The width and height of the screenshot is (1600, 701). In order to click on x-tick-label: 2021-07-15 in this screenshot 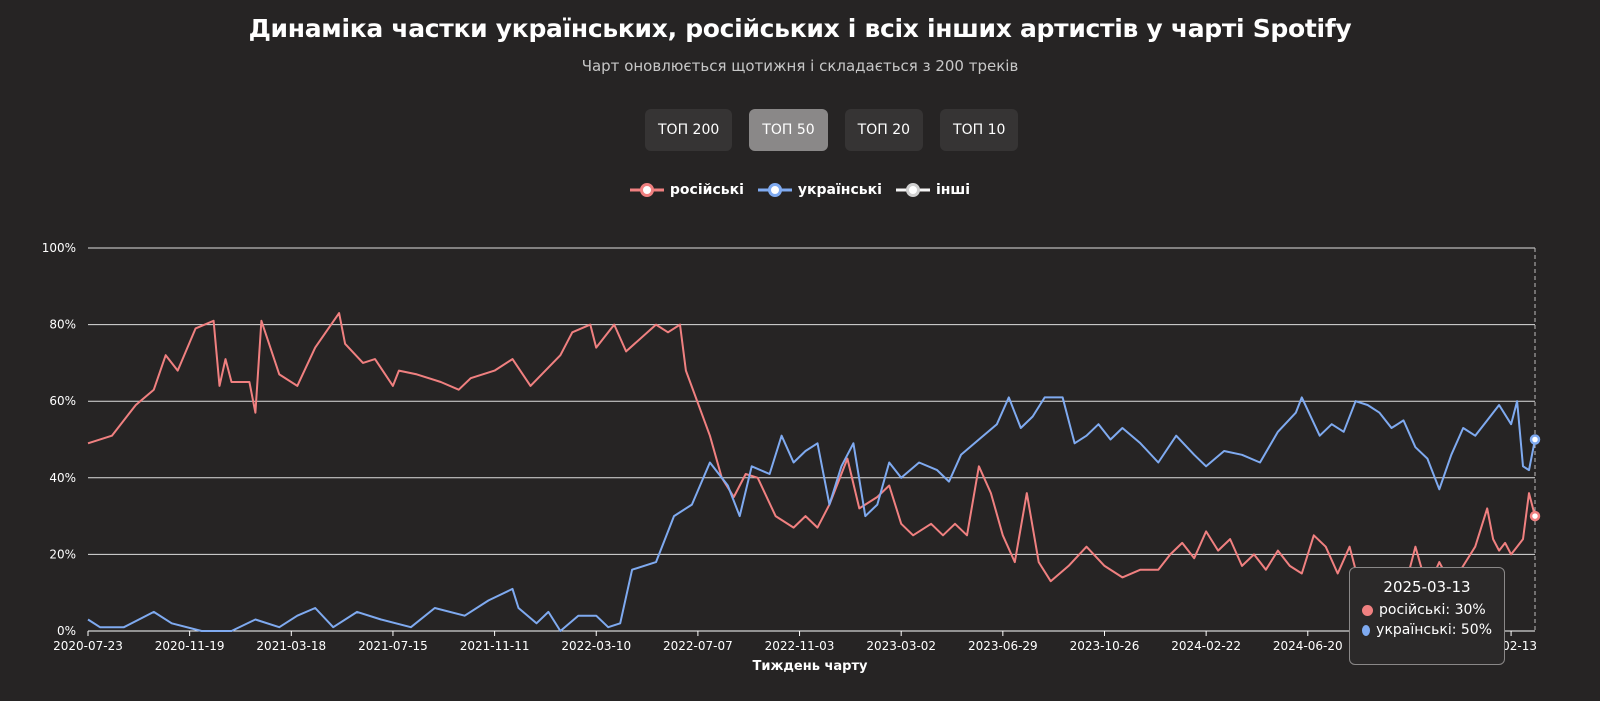, I will do `click(393, 646)`.